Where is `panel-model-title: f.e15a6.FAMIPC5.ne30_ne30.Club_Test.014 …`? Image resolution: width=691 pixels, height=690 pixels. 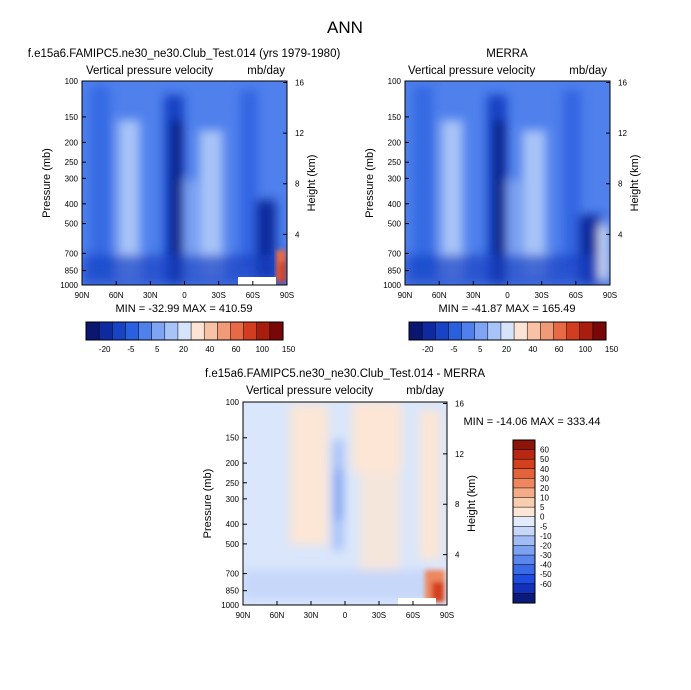 panel-model-title: f.e15a6.FAMIPC5.ne30_ne30.Club_Test.014 … is located at coordinates (184, 54).